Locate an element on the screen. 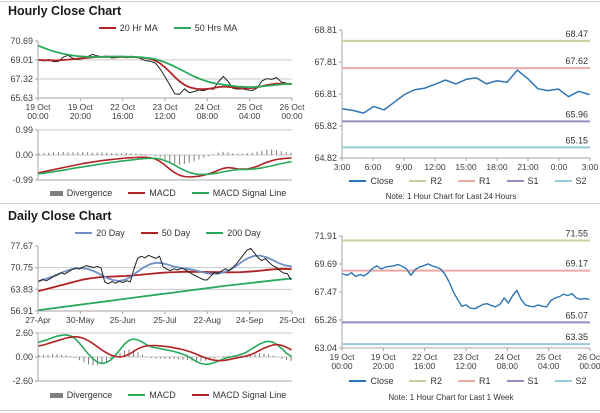 Image resolution: width=600 pixels, height=413 pixels. legend-label: R2 is located at coordinates (436, 381).